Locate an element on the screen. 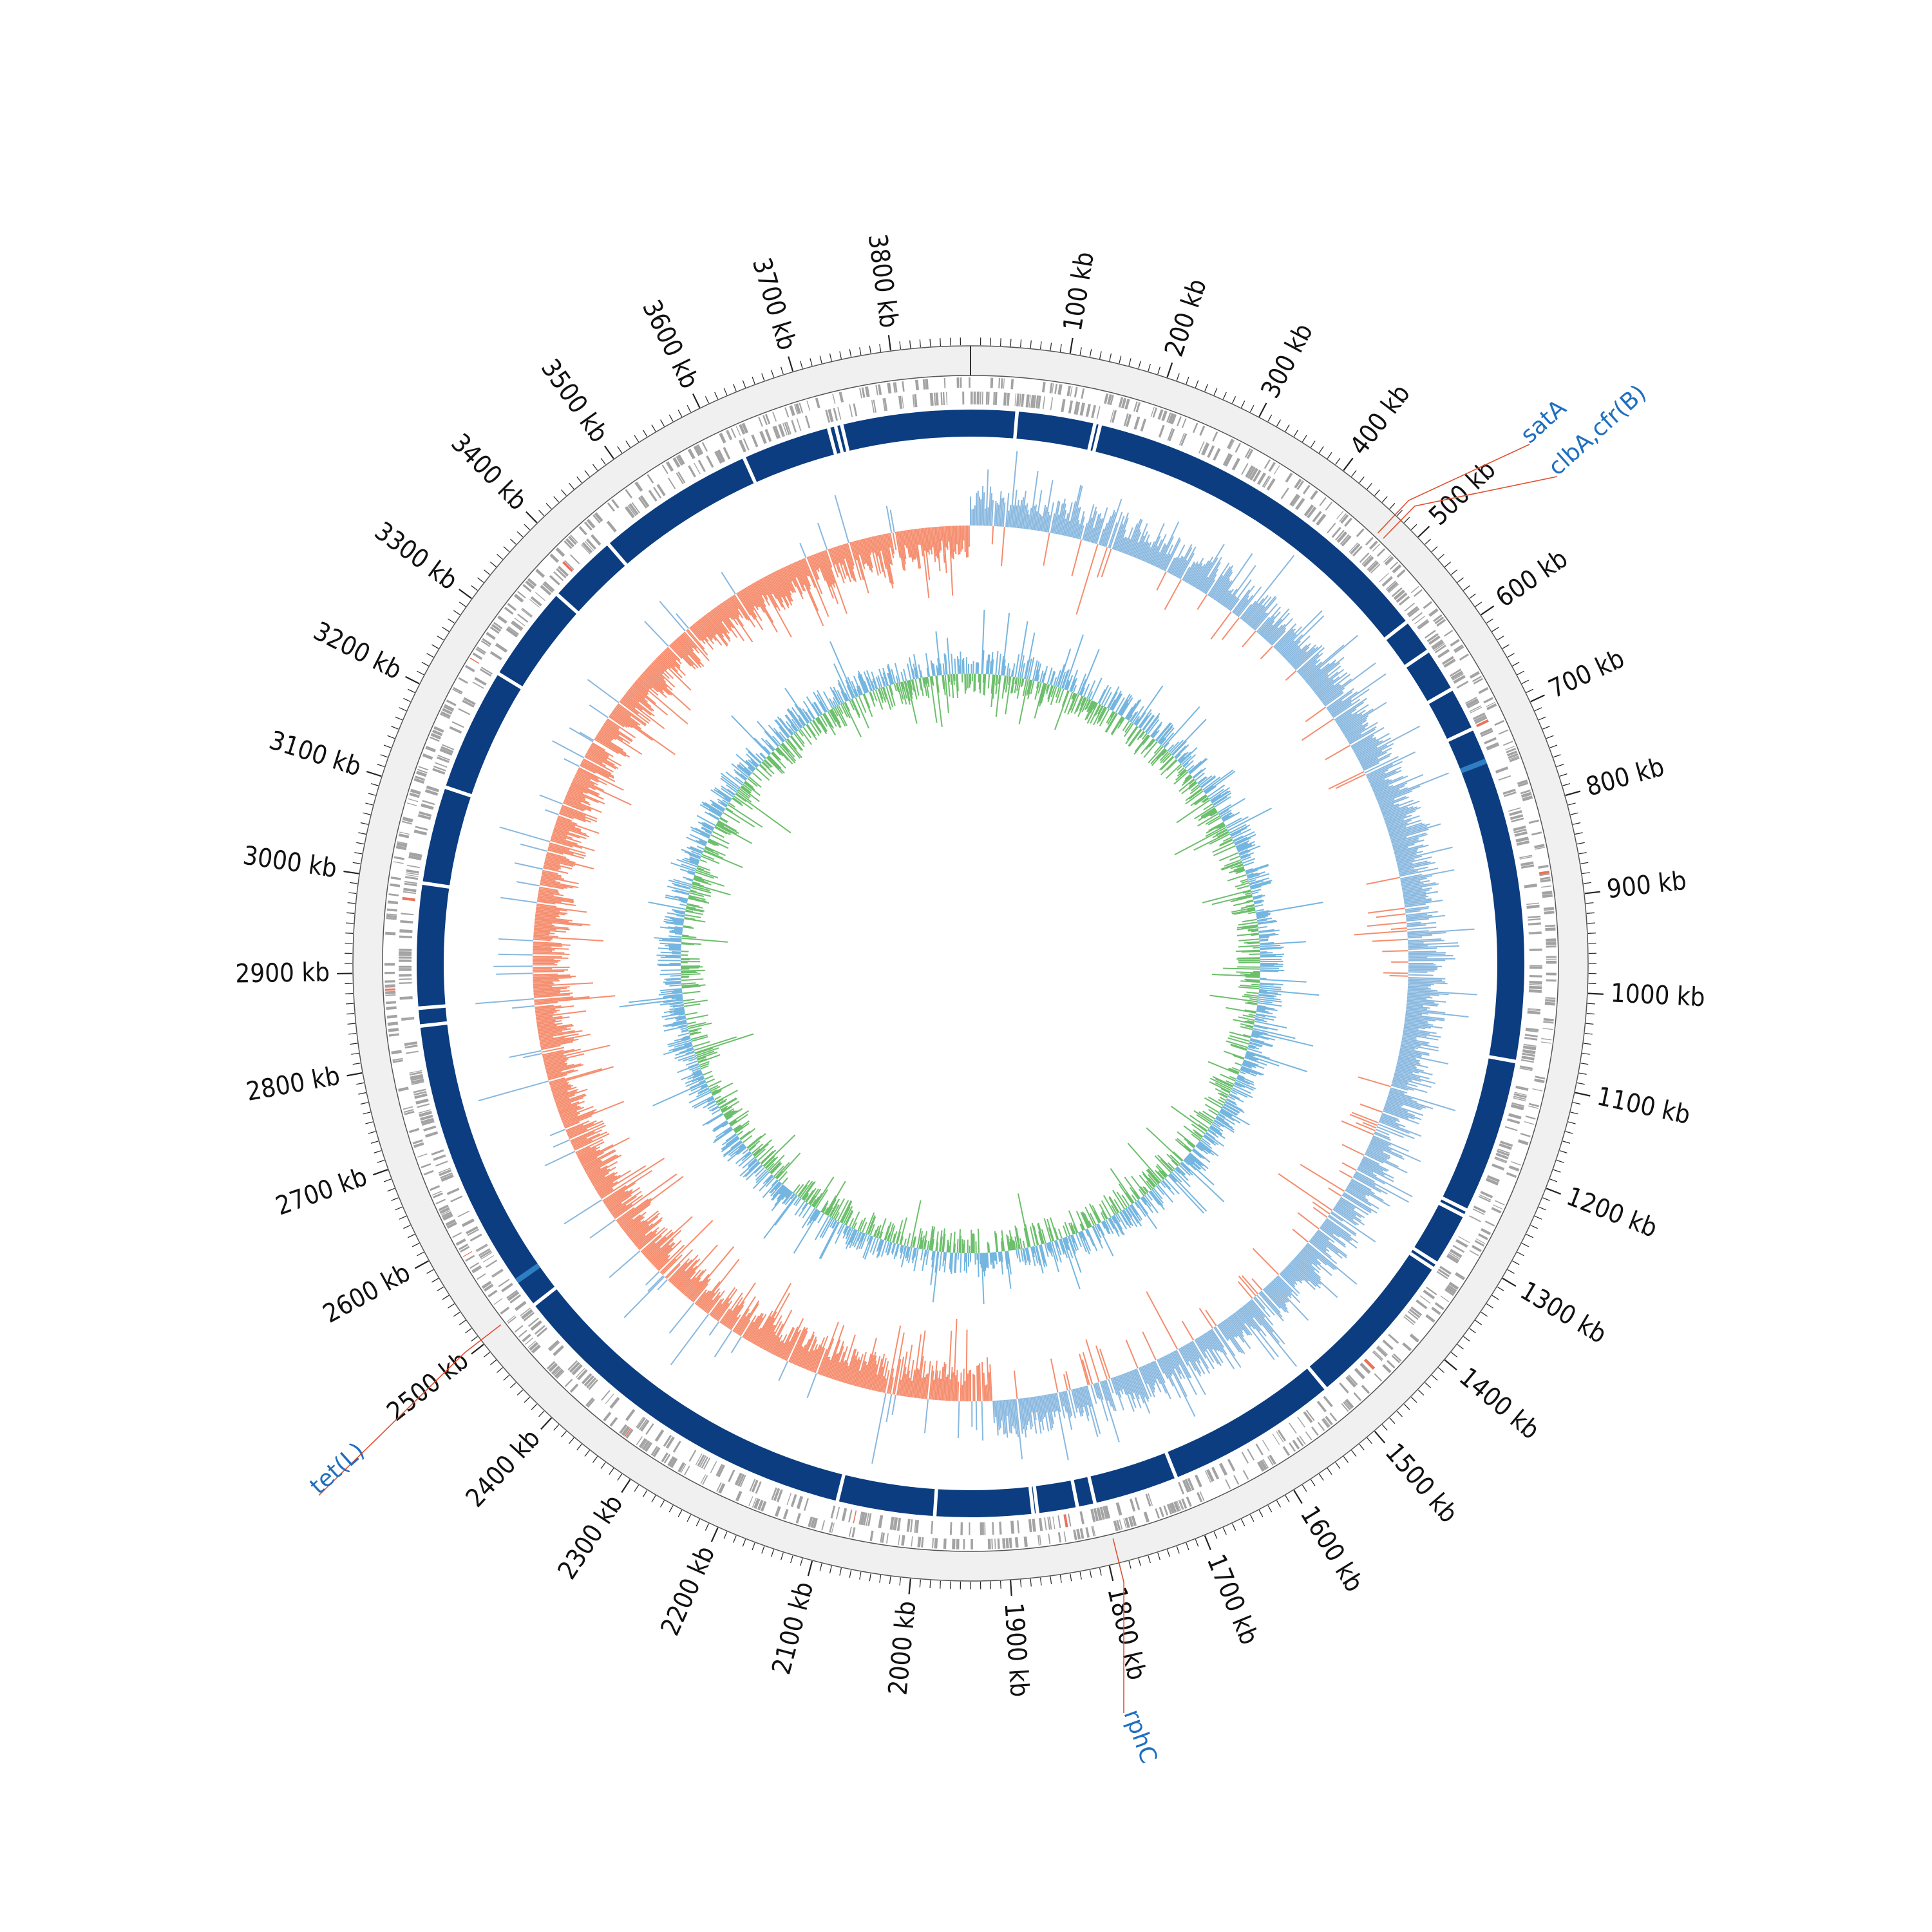 The image size is (1932, 1932). tick-label: 3100 kb is located at coordinates (315, 753).